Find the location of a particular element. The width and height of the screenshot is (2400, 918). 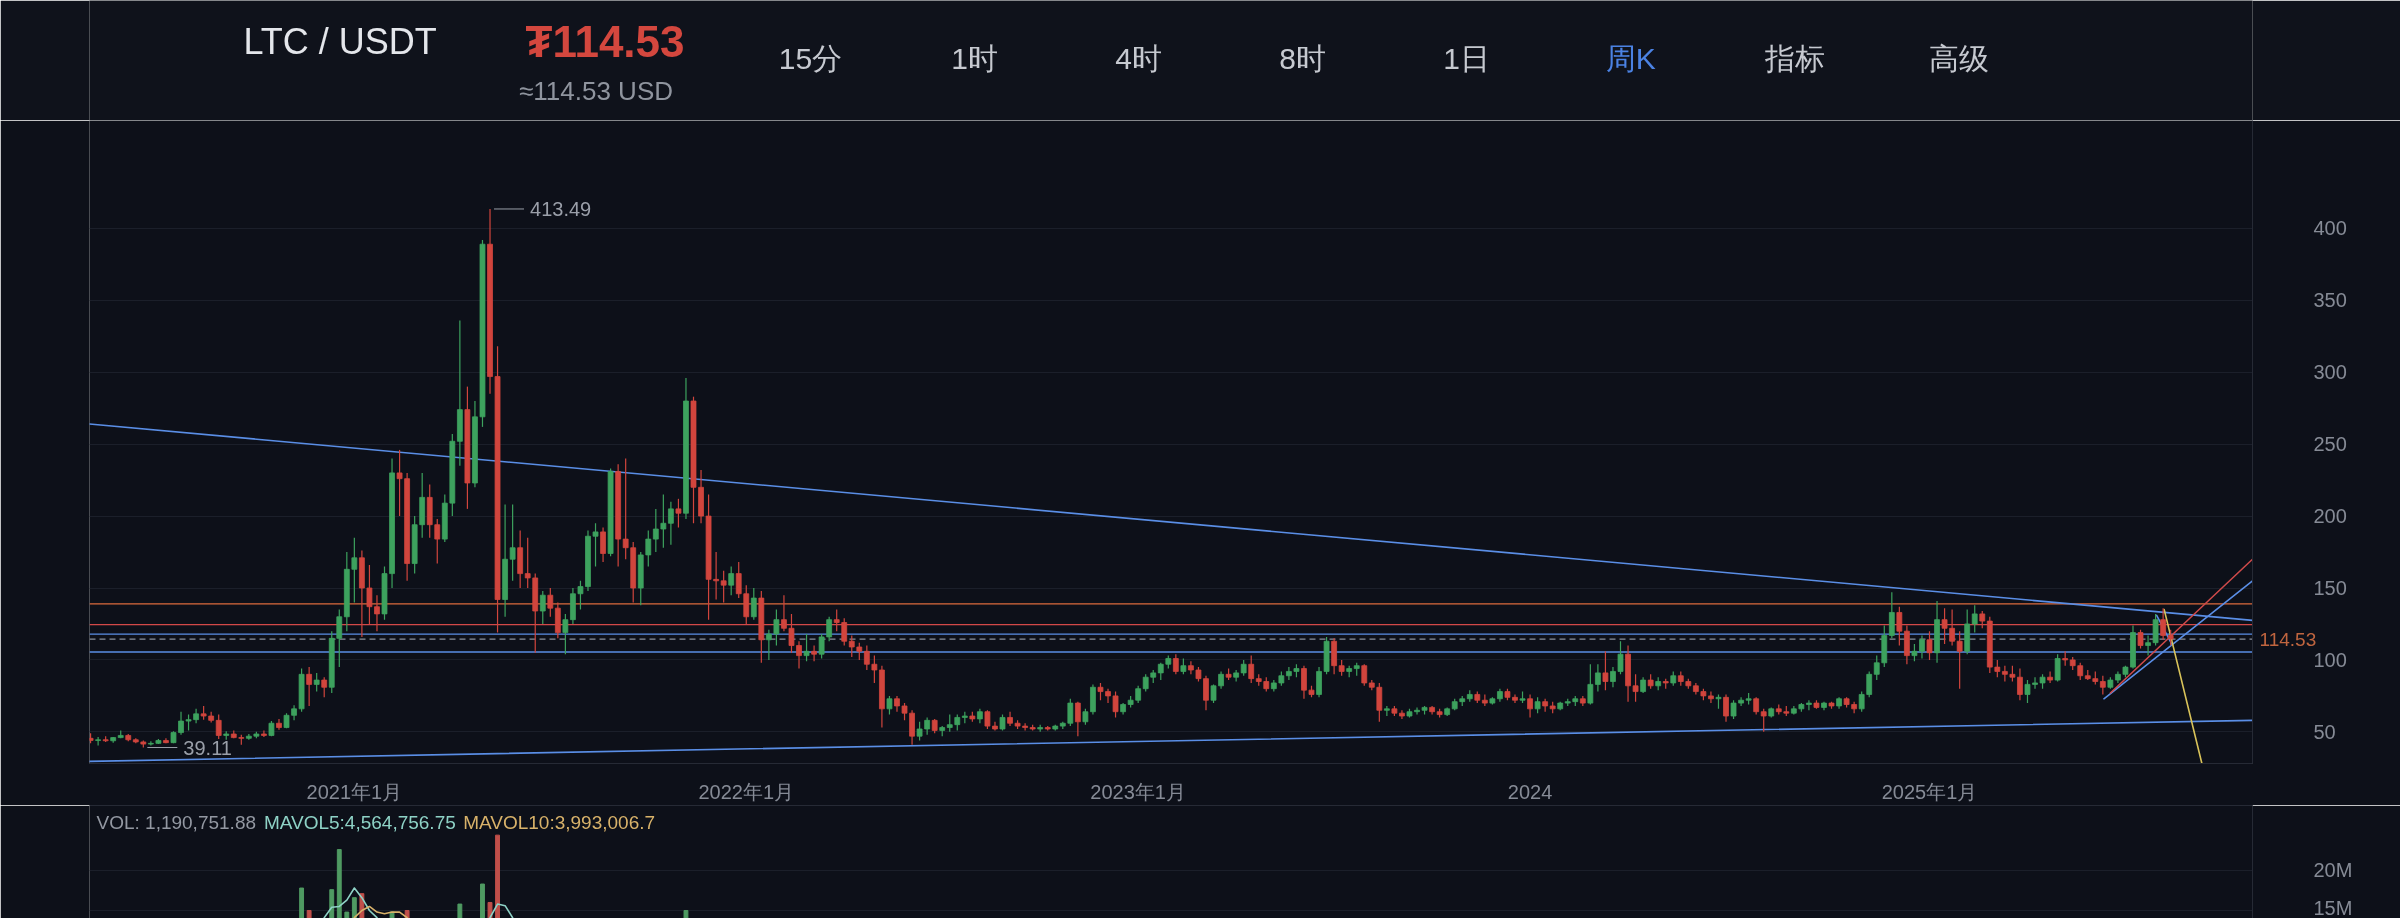

y-tick-label: 400 is located at coordinates (2330, 228).